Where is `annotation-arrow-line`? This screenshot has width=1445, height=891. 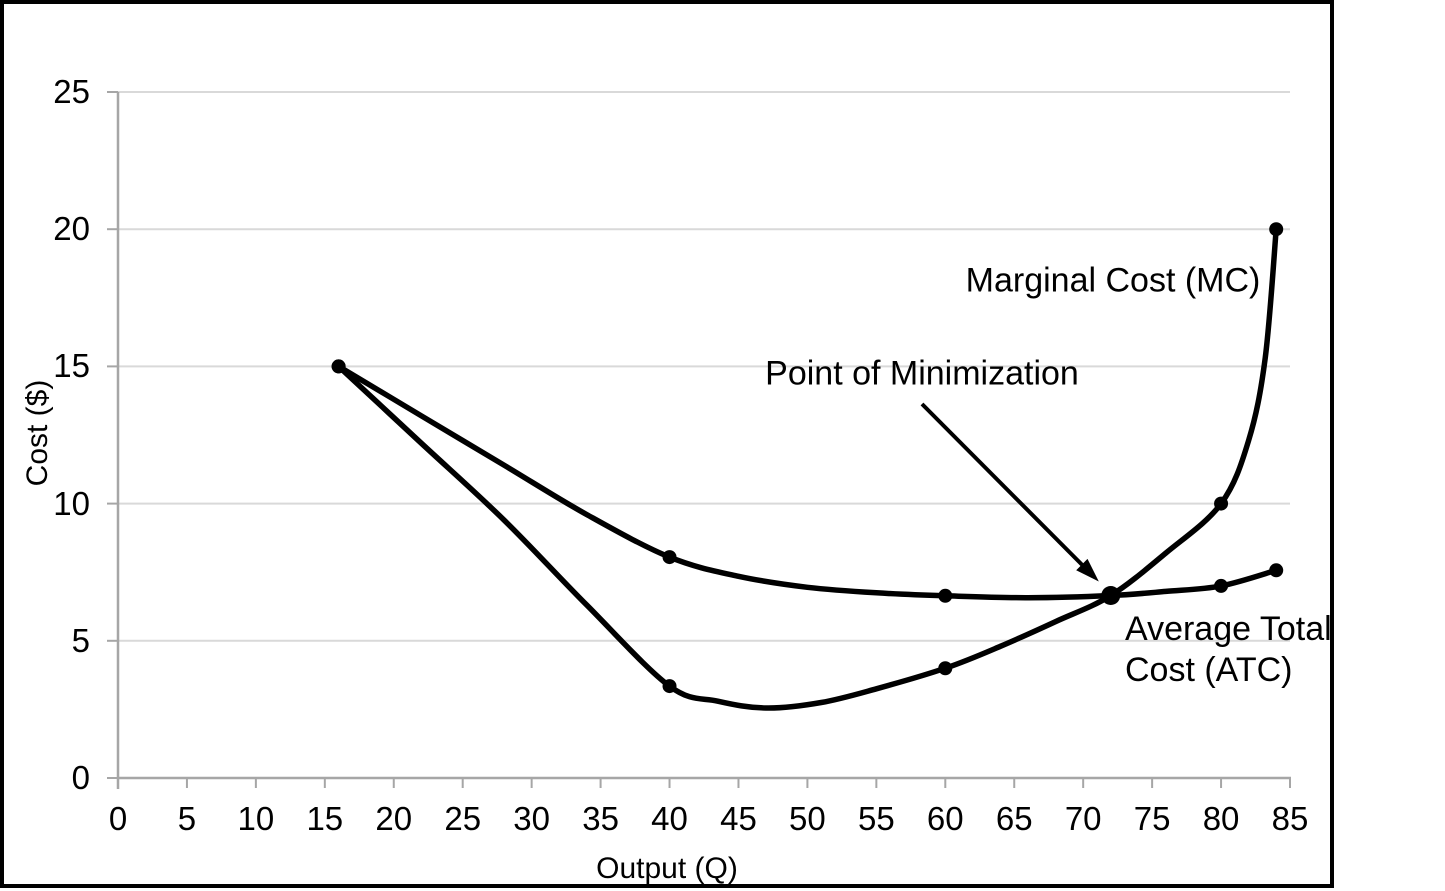 annotation-arrow-line is located at coordinates (1003, 485).